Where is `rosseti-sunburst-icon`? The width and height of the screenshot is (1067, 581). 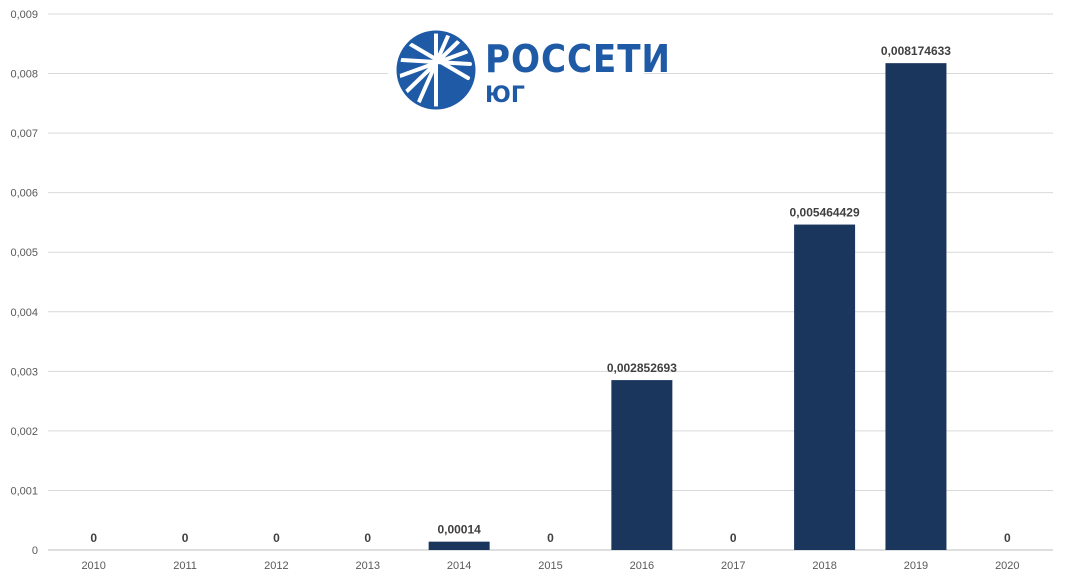 rosseti-sunburst-icon is located at coordinates (436, 70).